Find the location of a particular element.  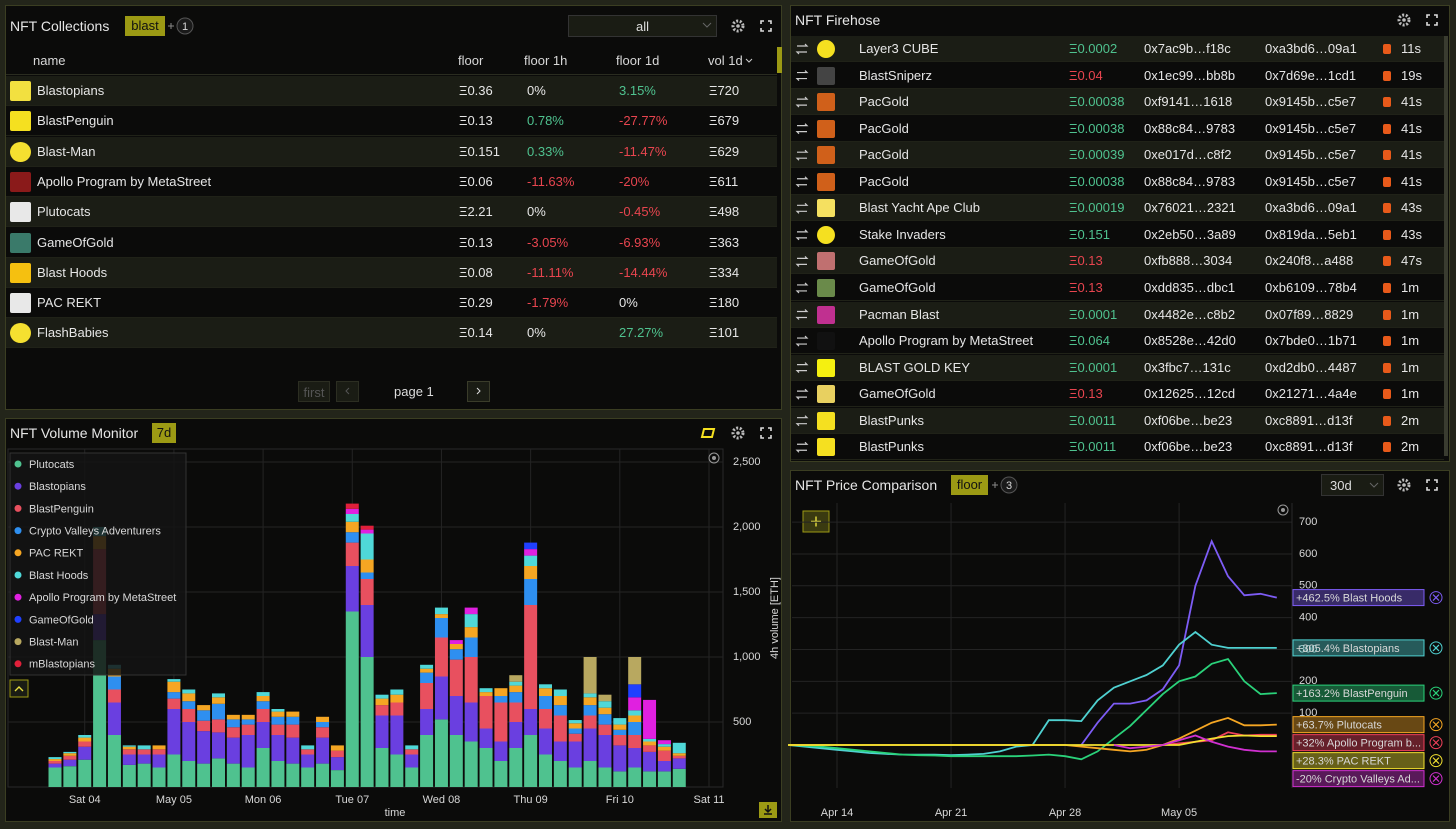

age: 1m is located at coordinates (1410, 314).